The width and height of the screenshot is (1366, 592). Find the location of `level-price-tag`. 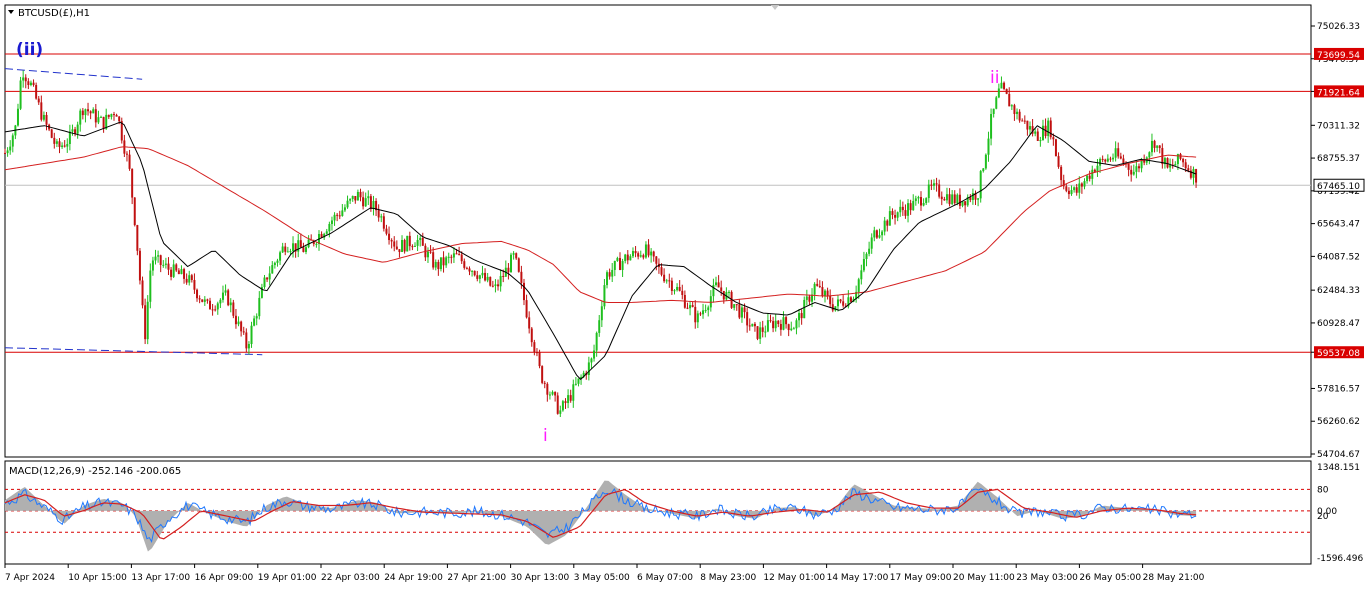

level-price-tag is located at coordinates (1339, 352).